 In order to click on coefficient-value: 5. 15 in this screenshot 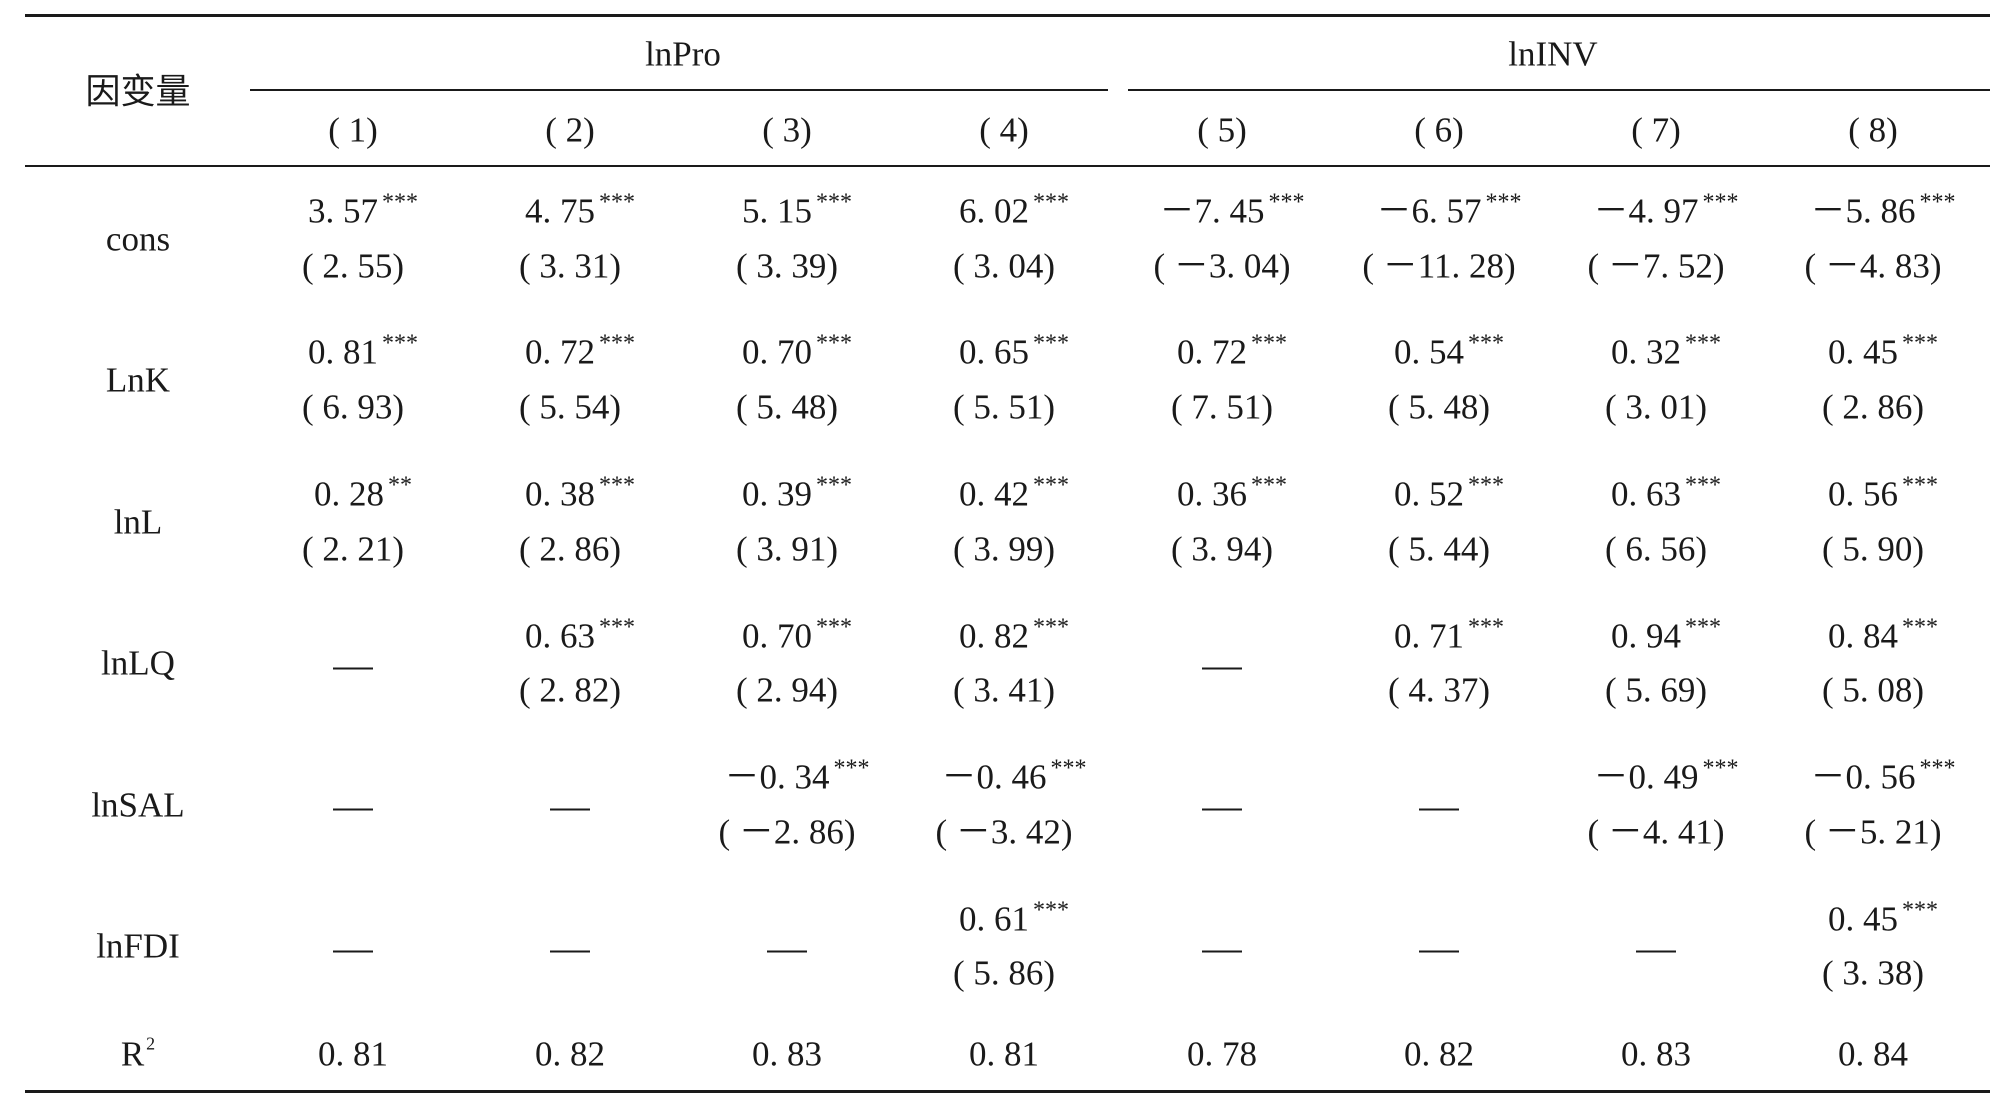, I will do `click(777, 211)`.